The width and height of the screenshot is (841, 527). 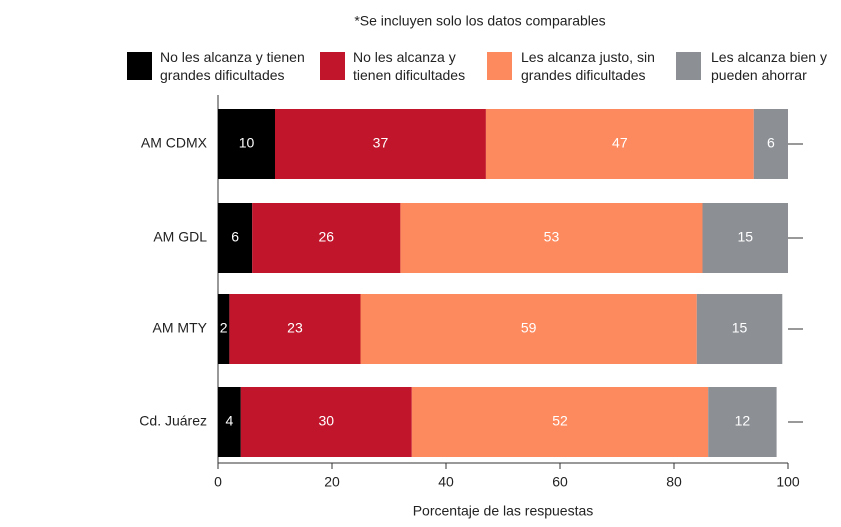 What do you see at coordinates (503, 511) in the screenshot?
I see `x-axis-label: Porcentaje de las respuestas` at bounding box center [503, 511].